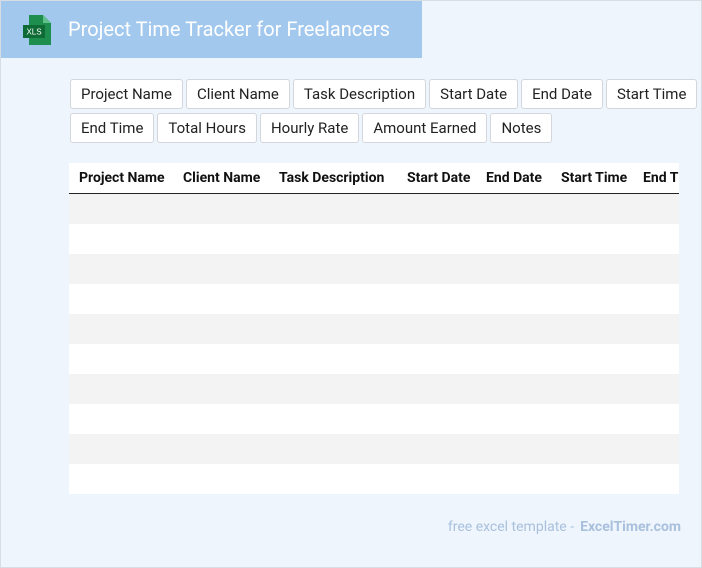 This screenshot has width=702, height=568. I want to click on field-chip: Start Date, so click(474, 94).